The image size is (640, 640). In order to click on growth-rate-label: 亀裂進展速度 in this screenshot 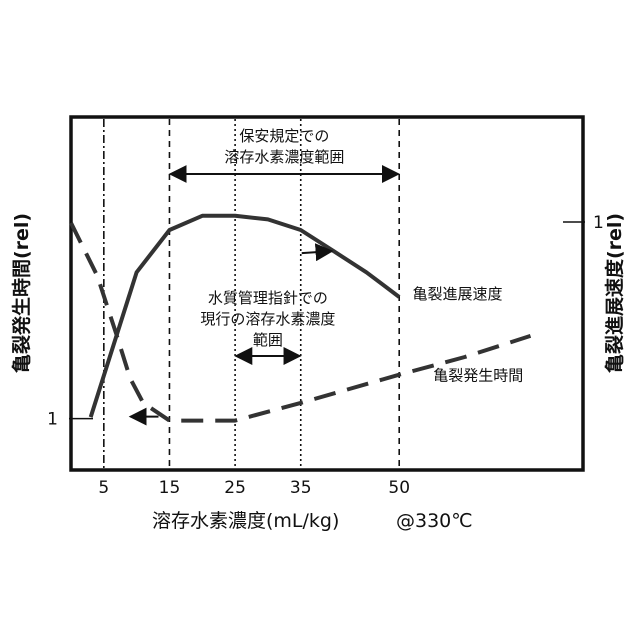, I will do `click(457, 294)`.